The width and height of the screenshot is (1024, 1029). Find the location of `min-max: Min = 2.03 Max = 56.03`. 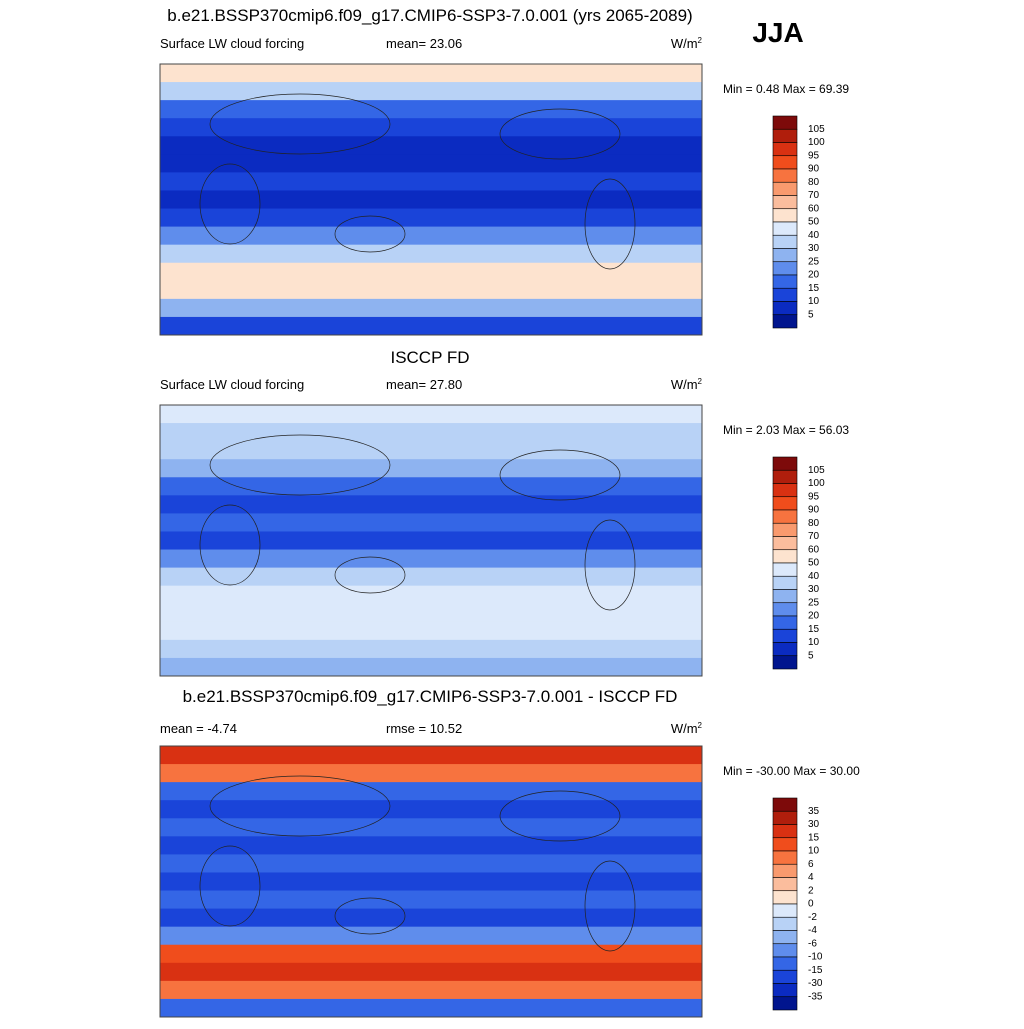

min-max: Min = 2.03 Max = 56.03 is located at coordinates (786, 430).